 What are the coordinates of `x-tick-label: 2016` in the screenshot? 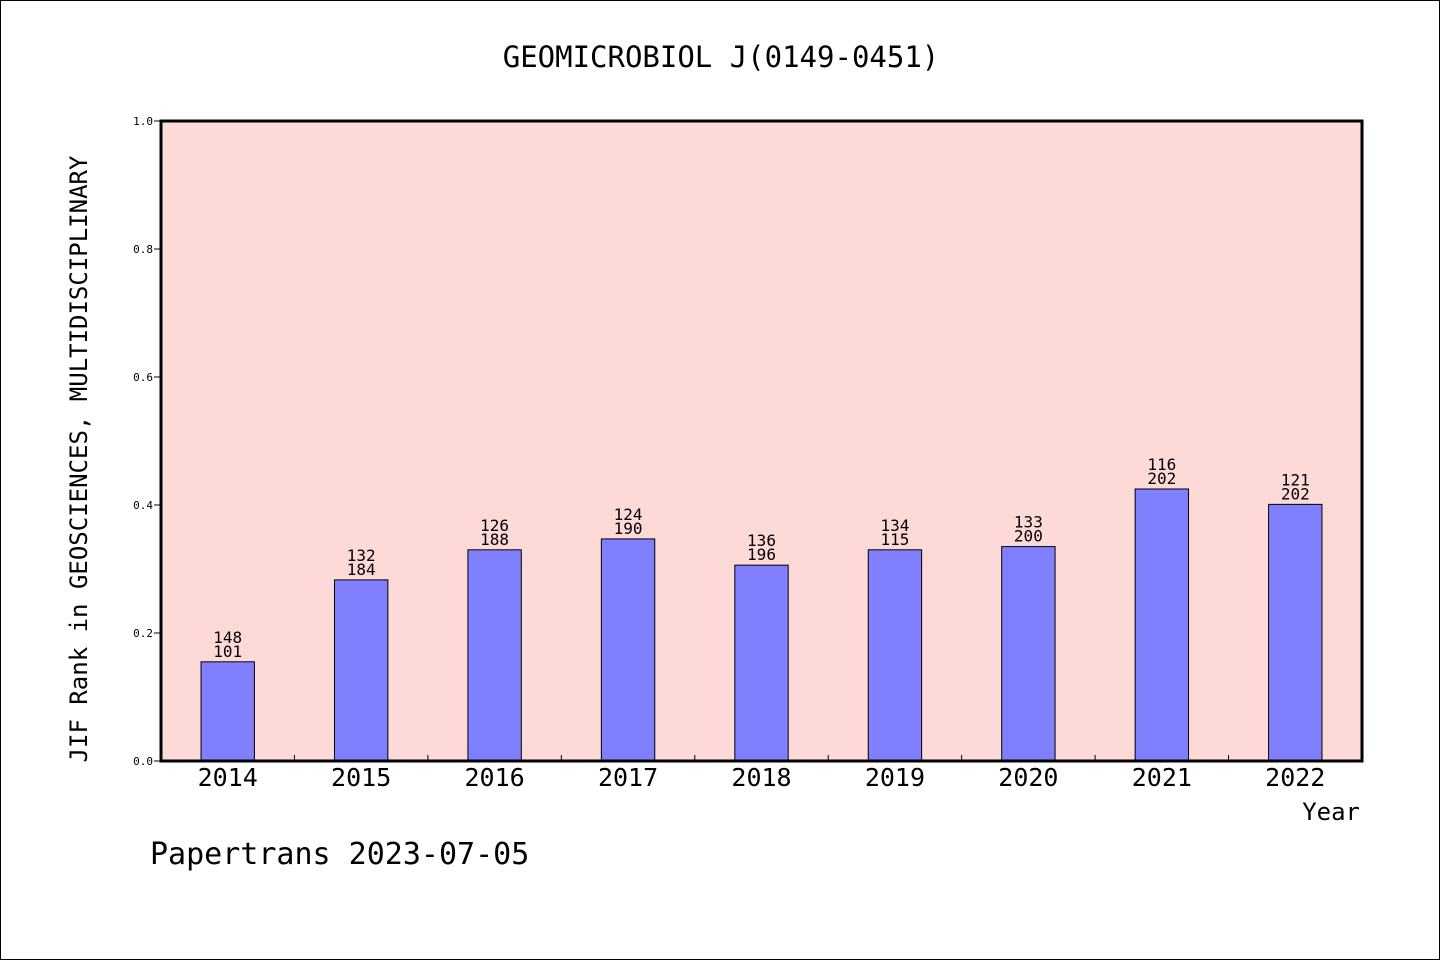 It's located at (495, 777).